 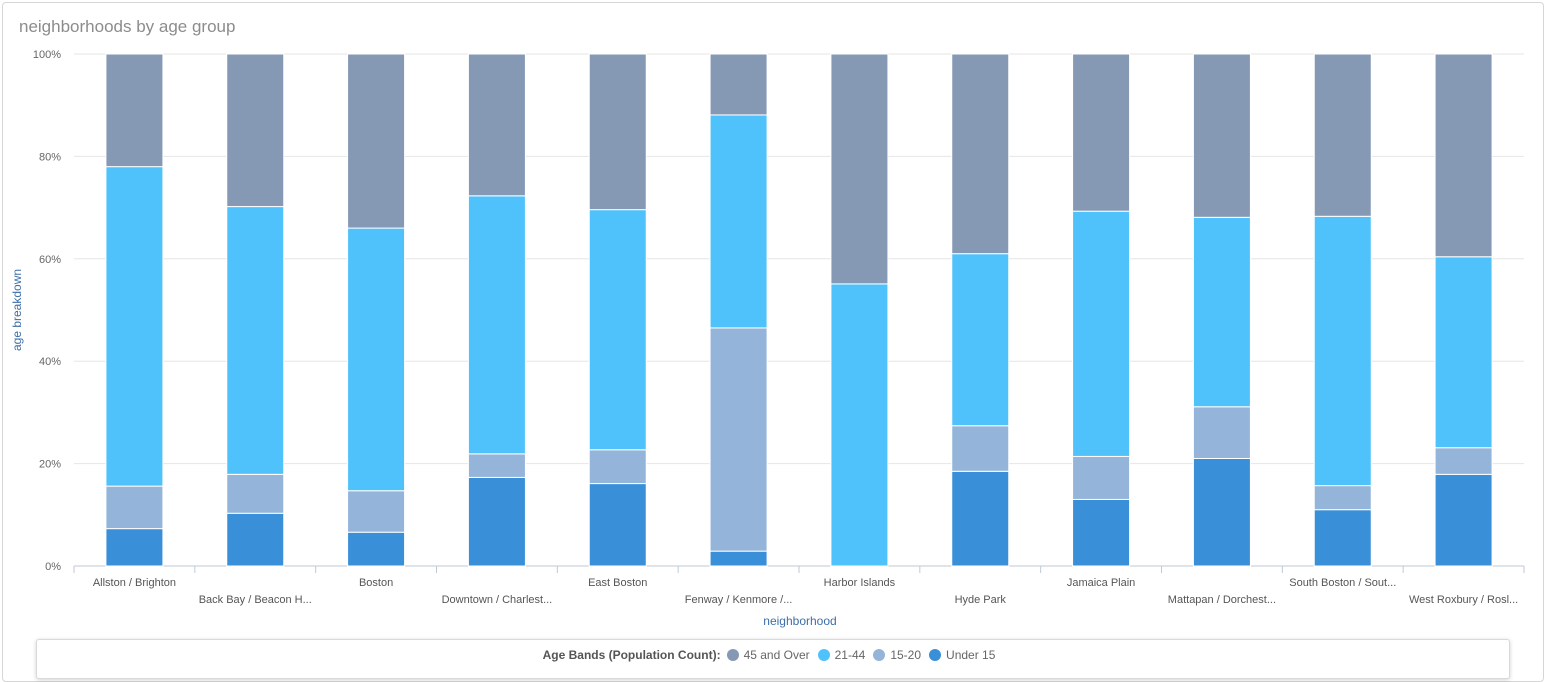 I want to click on x-tick-label: Harbor Islands, so click(x=860, y=583).